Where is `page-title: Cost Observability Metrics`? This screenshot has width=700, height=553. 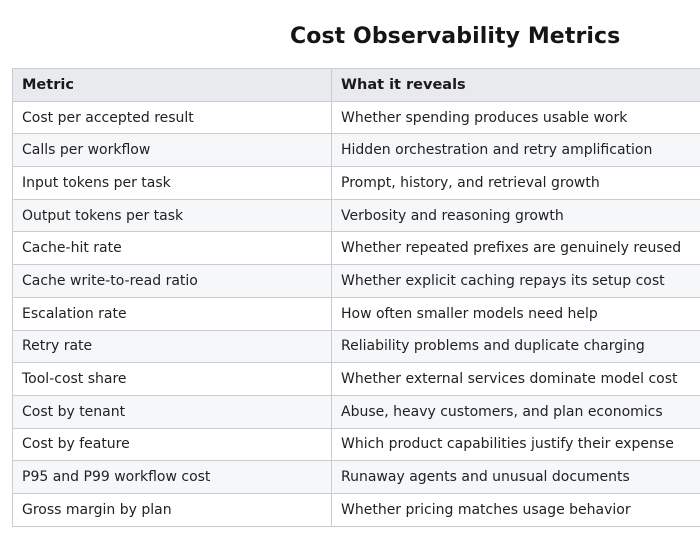 page-title: Cost Observability Metrics is located at coordinates (455, 36).